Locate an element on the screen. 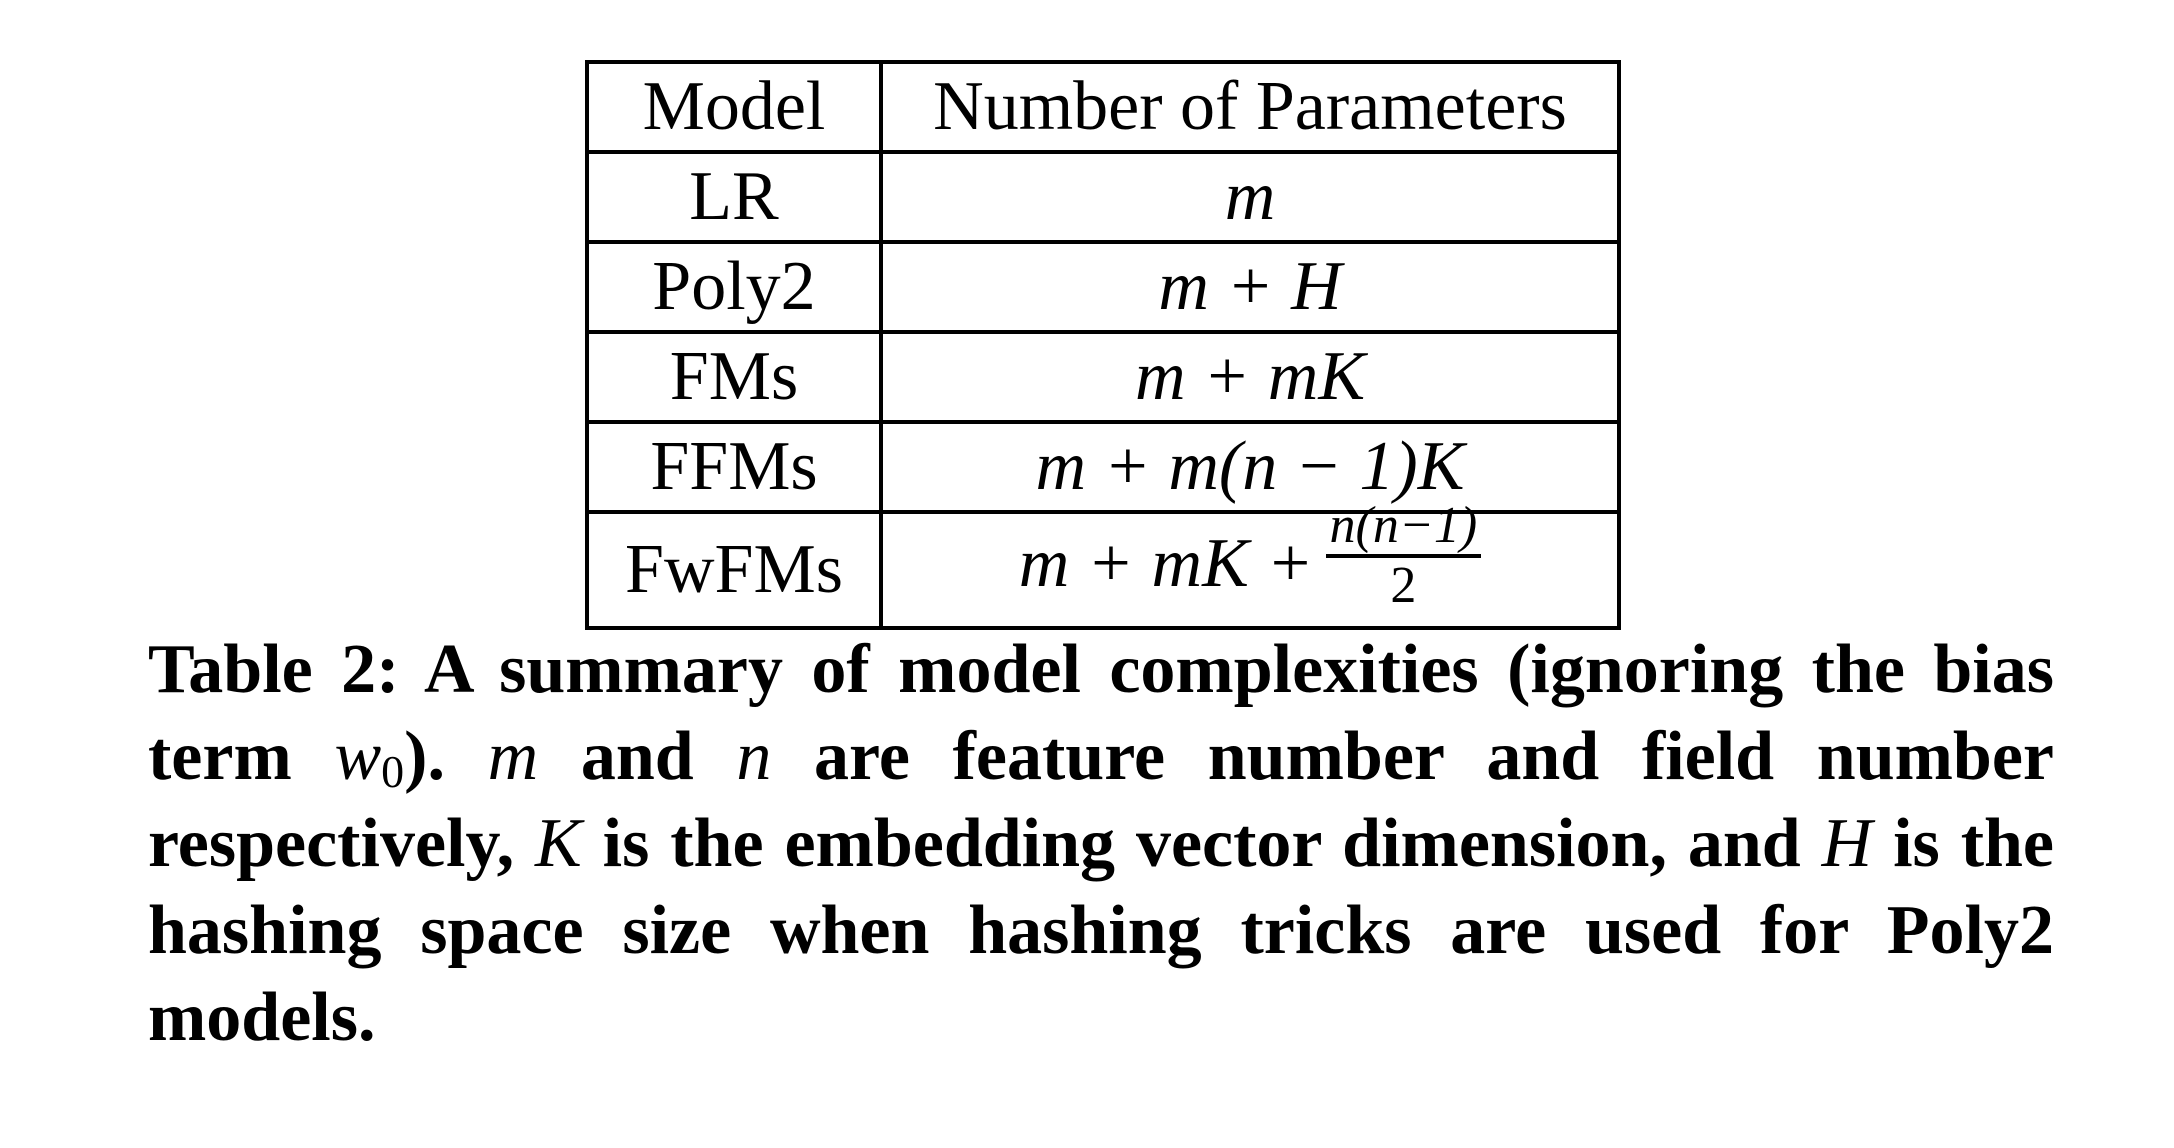 Image resolution: width=2174 pixels, height=1148 pixels. params-cell: m + mK is located at coordinates (1250, 377).